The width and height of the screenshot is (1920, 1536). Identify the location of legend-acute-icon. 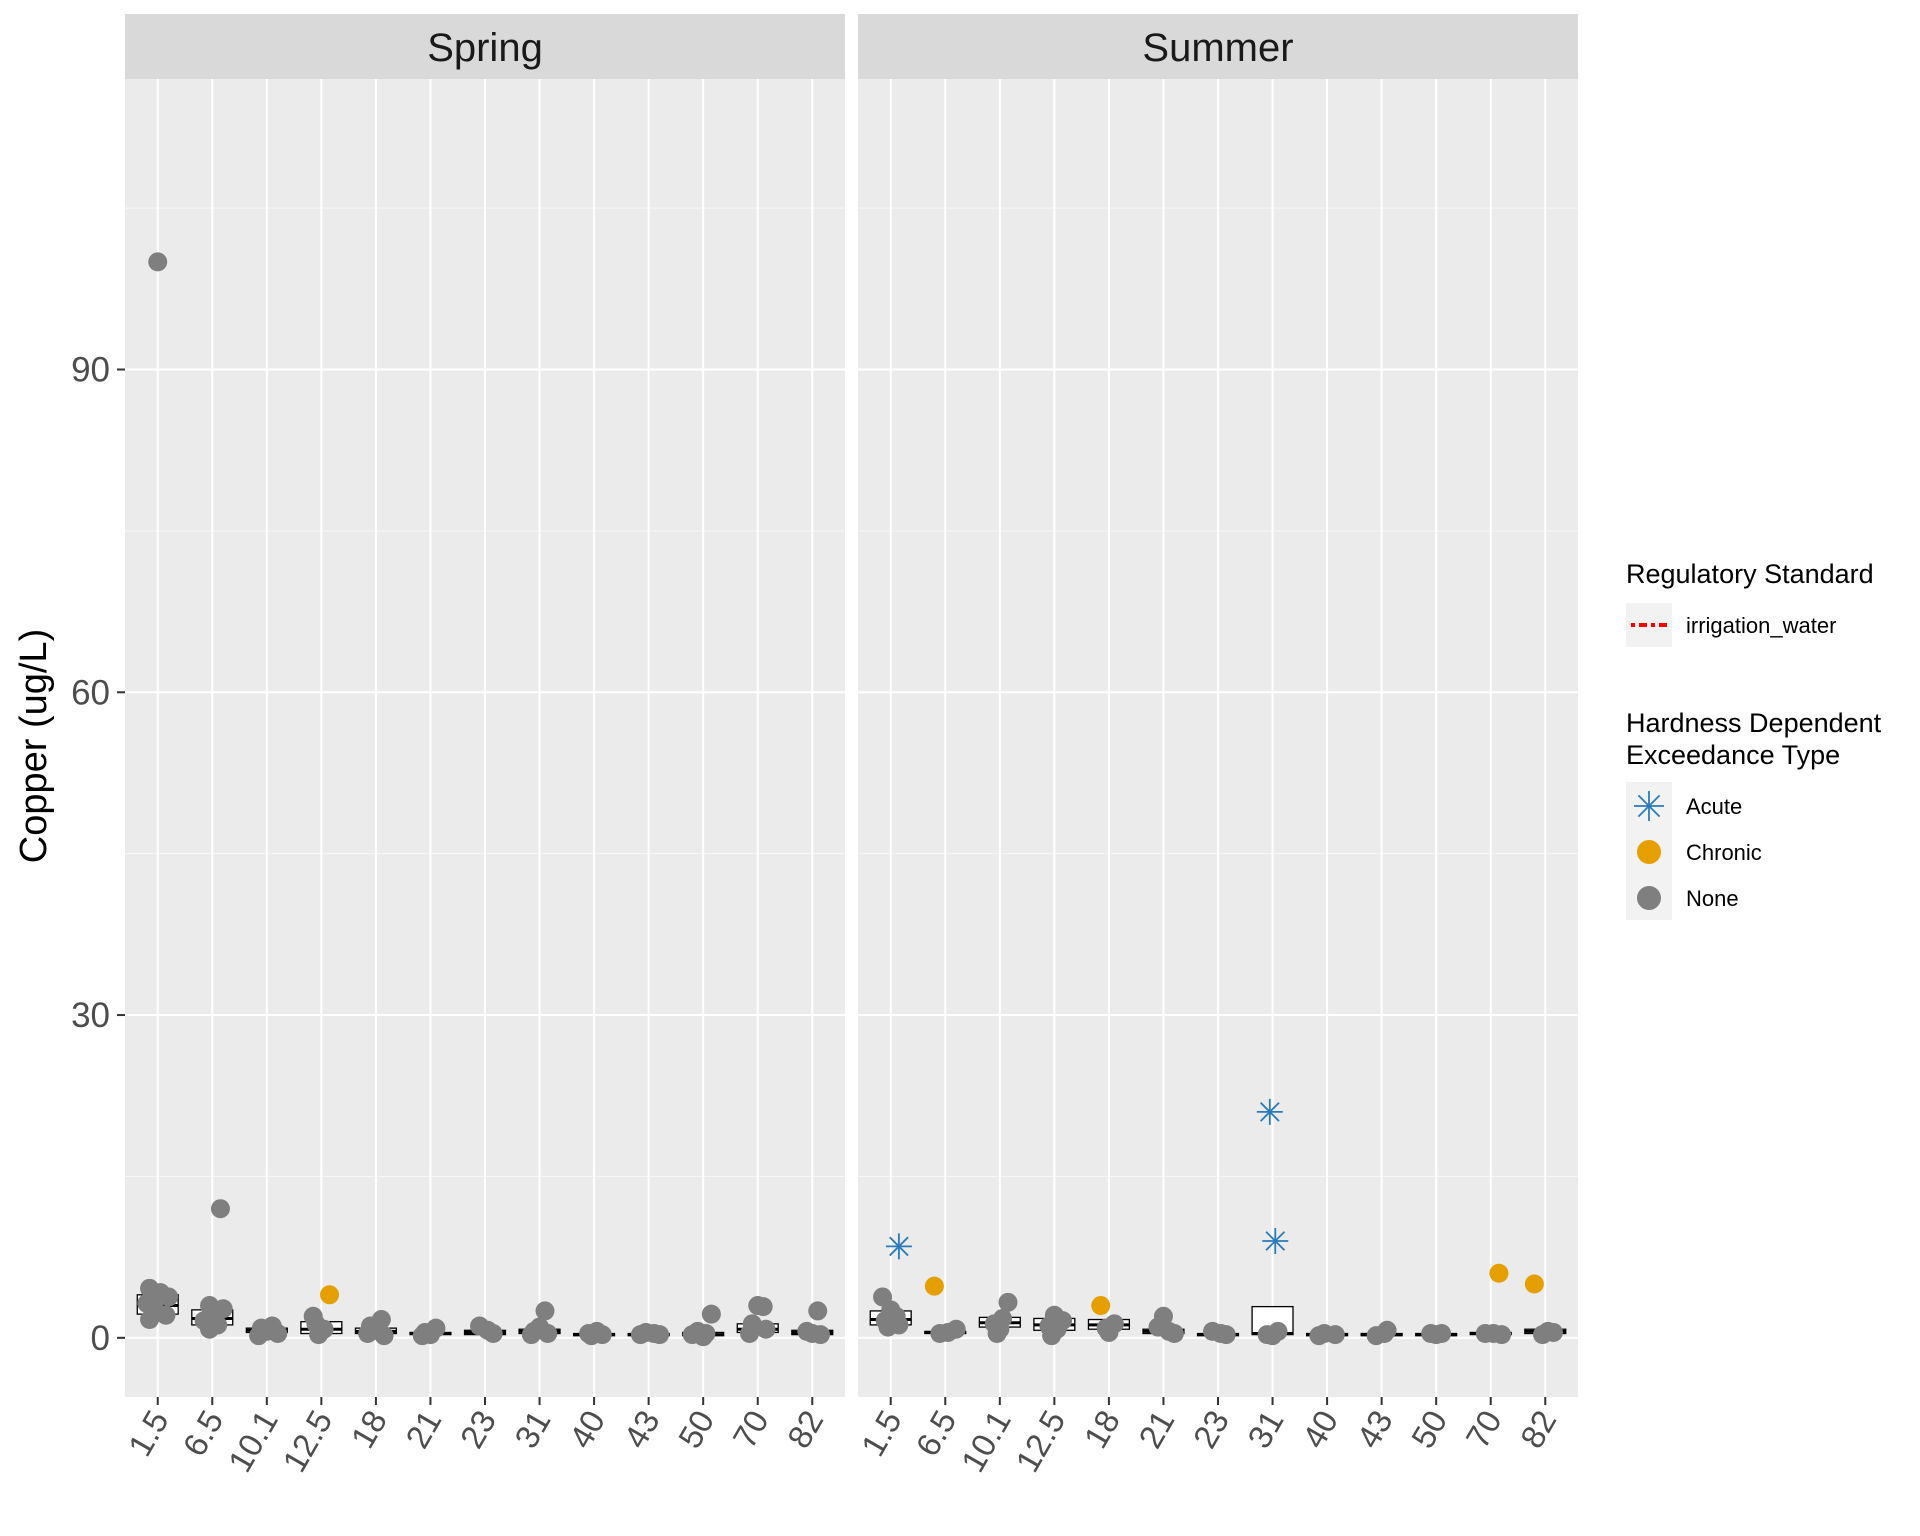
(1649, 806).